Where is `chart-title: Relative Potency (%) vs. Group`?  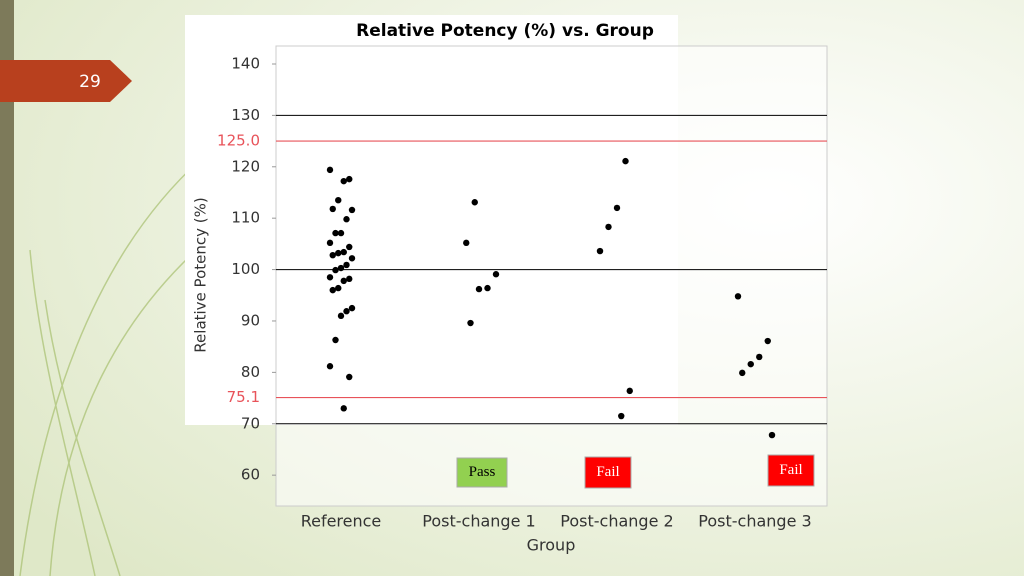 chart-title: Relative Potency (%) vs. Group is located at coordinates (505, 31).